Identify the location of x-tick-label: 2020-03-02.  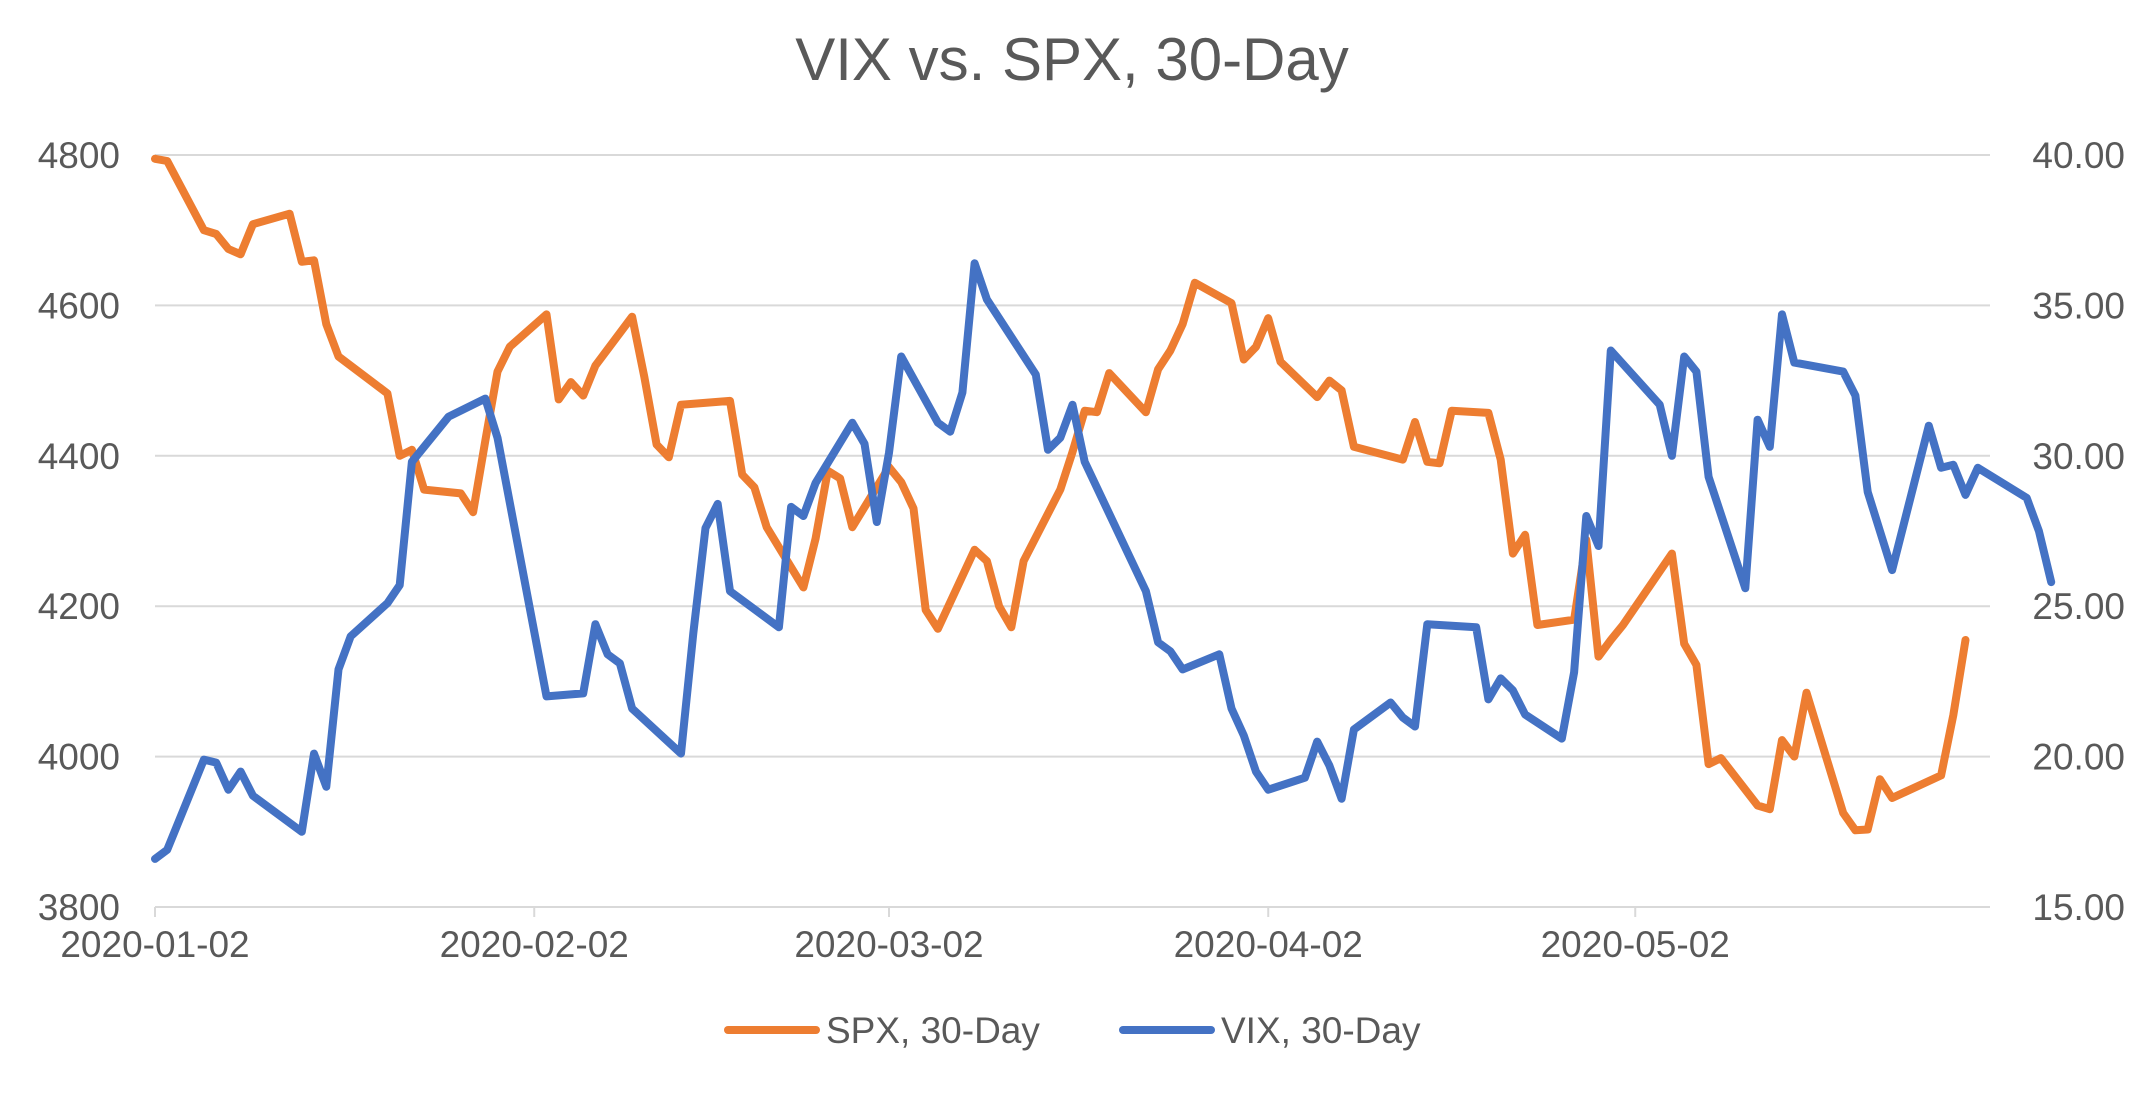
(888, 944).